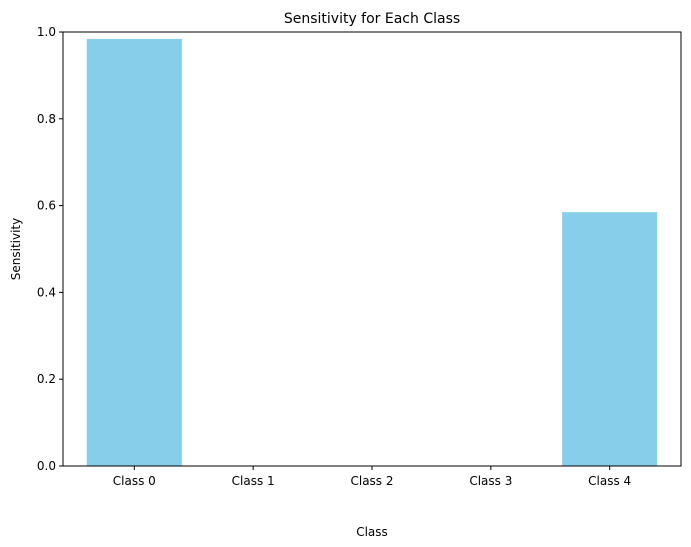 The height and width of the screenshot is (547, 691). Describe the element at coordinates (253, 481) in the screenshot. I see `x-tick-label: Class 1` at that location.